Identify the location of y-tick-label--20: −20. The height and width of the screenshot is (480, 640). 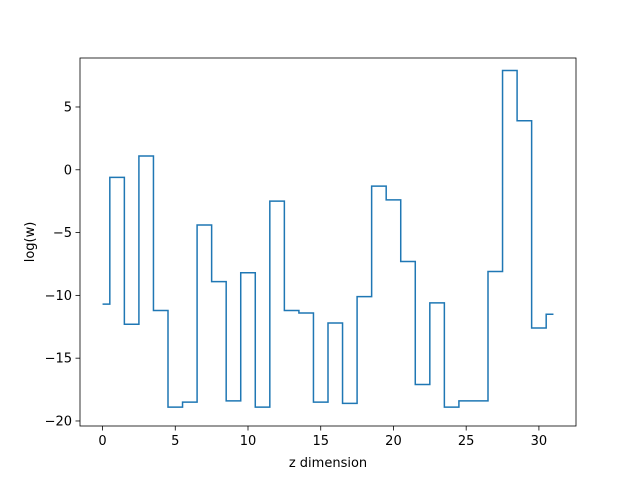
(58, 421).